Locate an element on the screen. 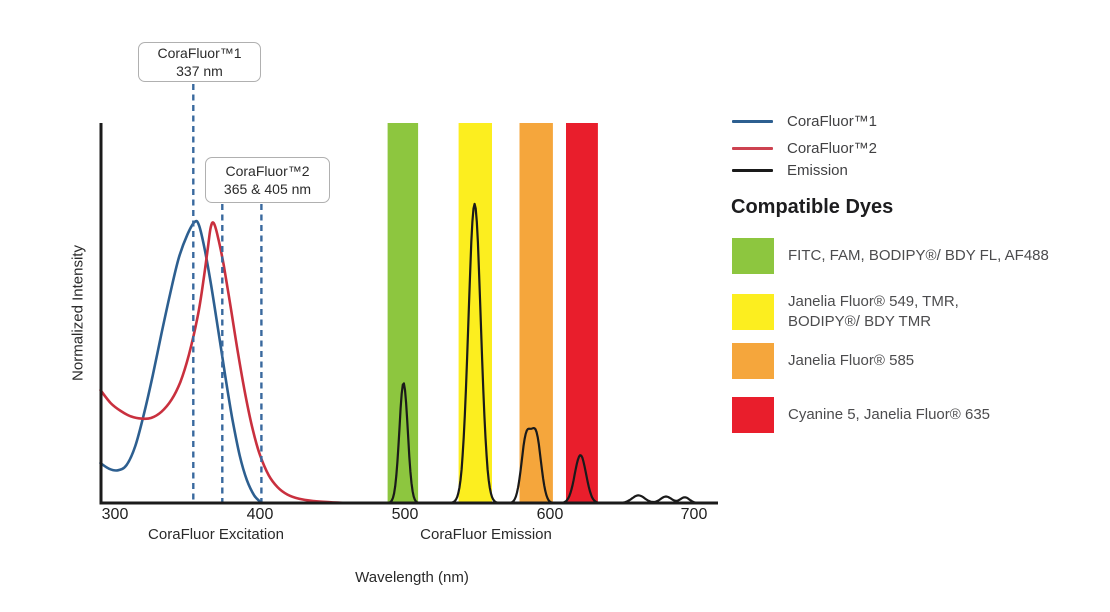  dye-item-green: FITC, FAM, BODIPY®/ BDY FL, AF488 is located at coordinates (890, 256).